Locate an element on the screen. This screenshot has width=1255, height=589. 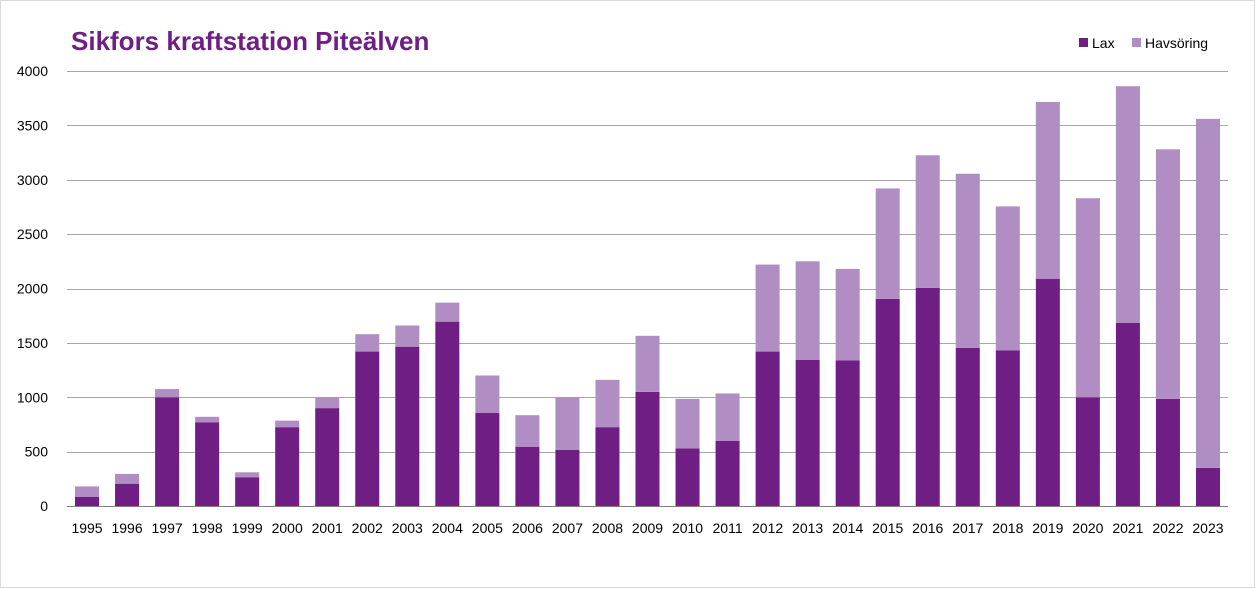
bar-lax-2004 is located at coordinates (447, 413).